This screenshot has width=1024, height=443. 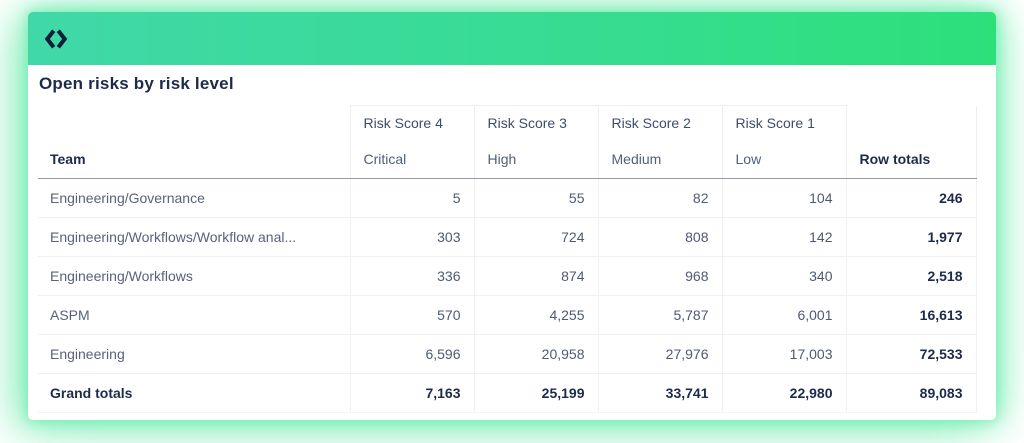 I want to click on medium-count: 968, so click(x=659, y=276).